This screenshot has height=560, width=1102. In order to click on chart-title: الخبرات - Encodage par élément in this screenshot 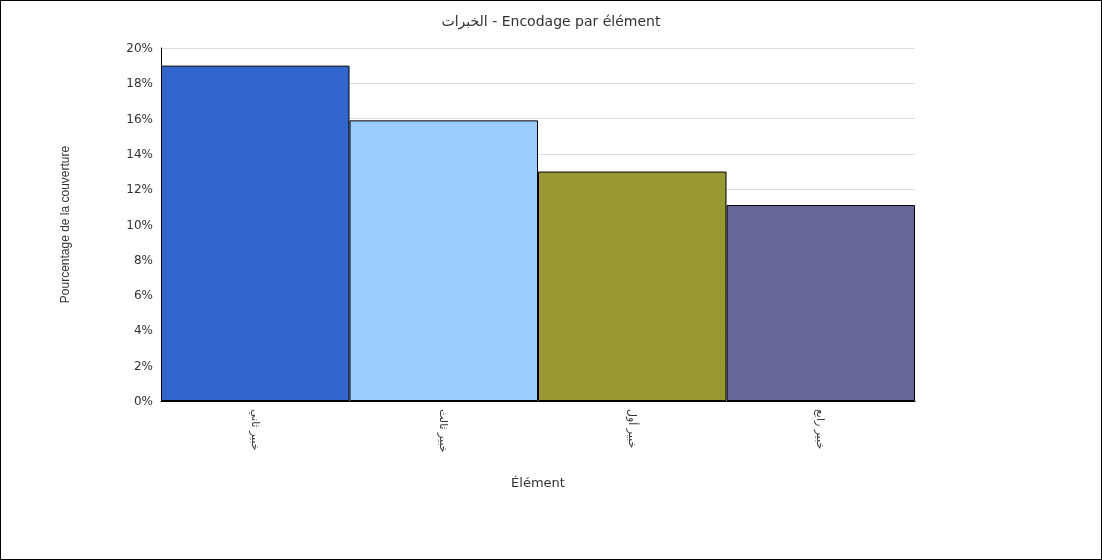, I will do `click(551, 21)`.